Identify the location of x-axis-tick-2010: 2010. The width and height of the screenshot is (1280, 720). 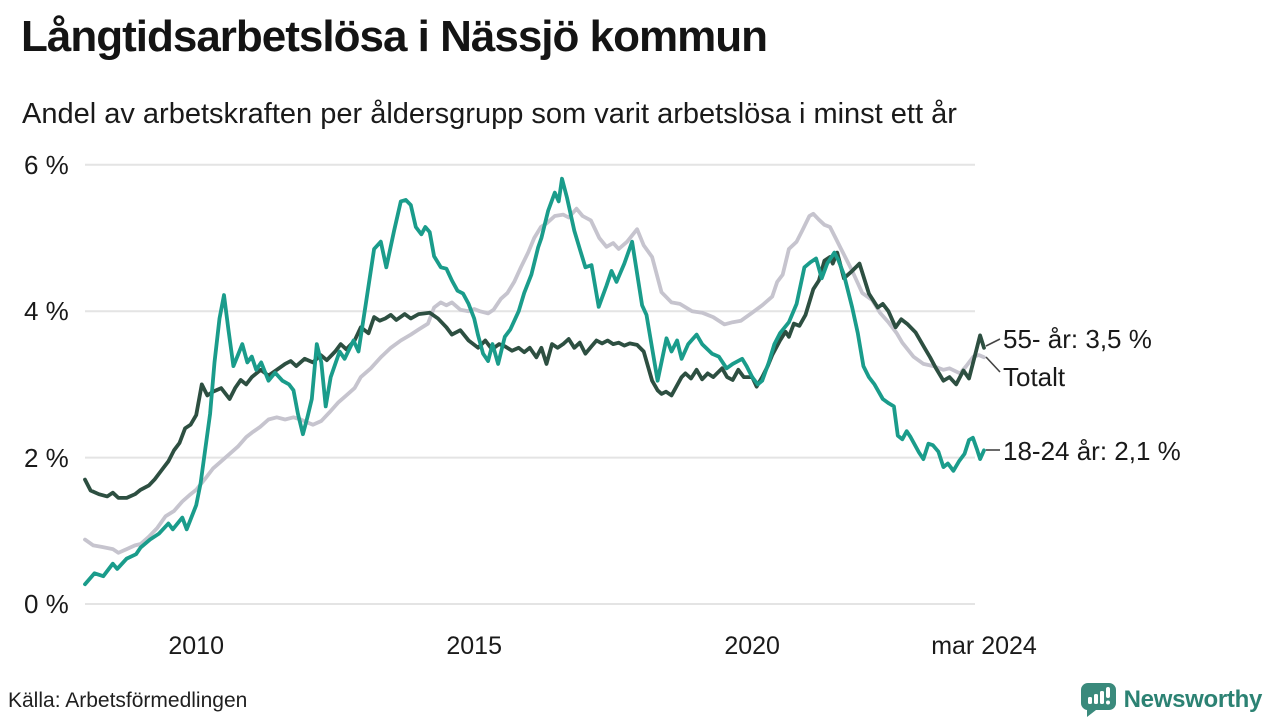
(196, 646).